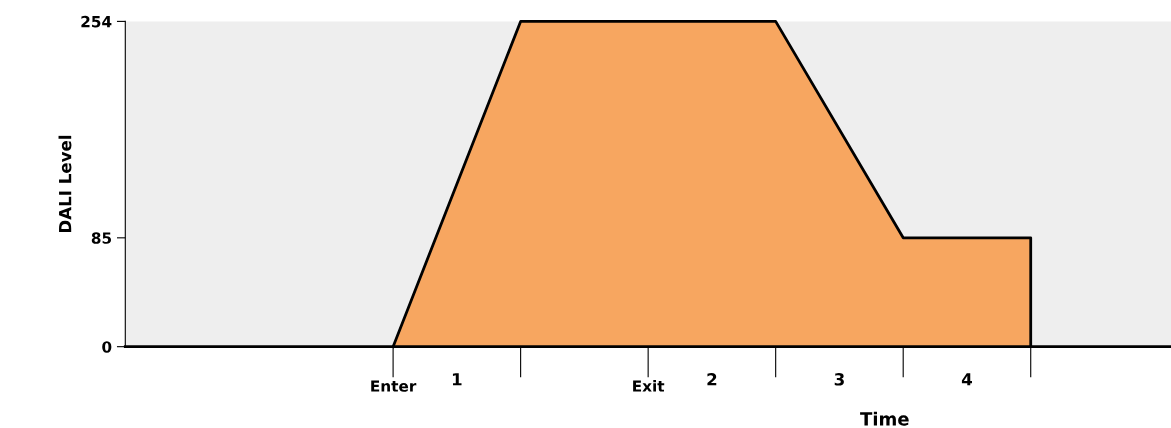  I want to click on text: 2, so click(712, 379).